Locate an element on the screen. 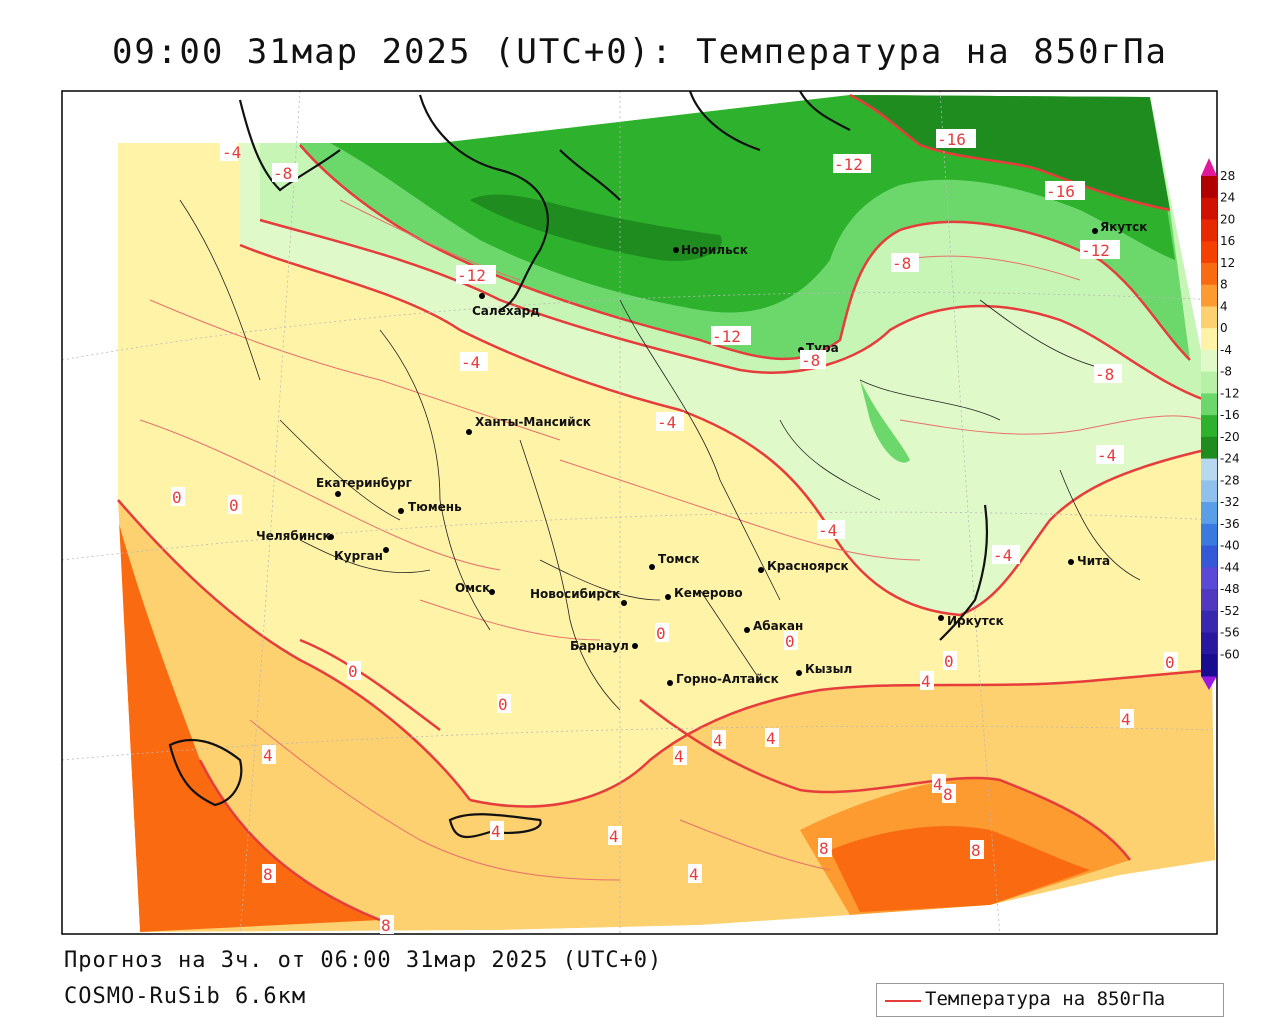  city-label: Кызыл is located at coordinates (828, 669).